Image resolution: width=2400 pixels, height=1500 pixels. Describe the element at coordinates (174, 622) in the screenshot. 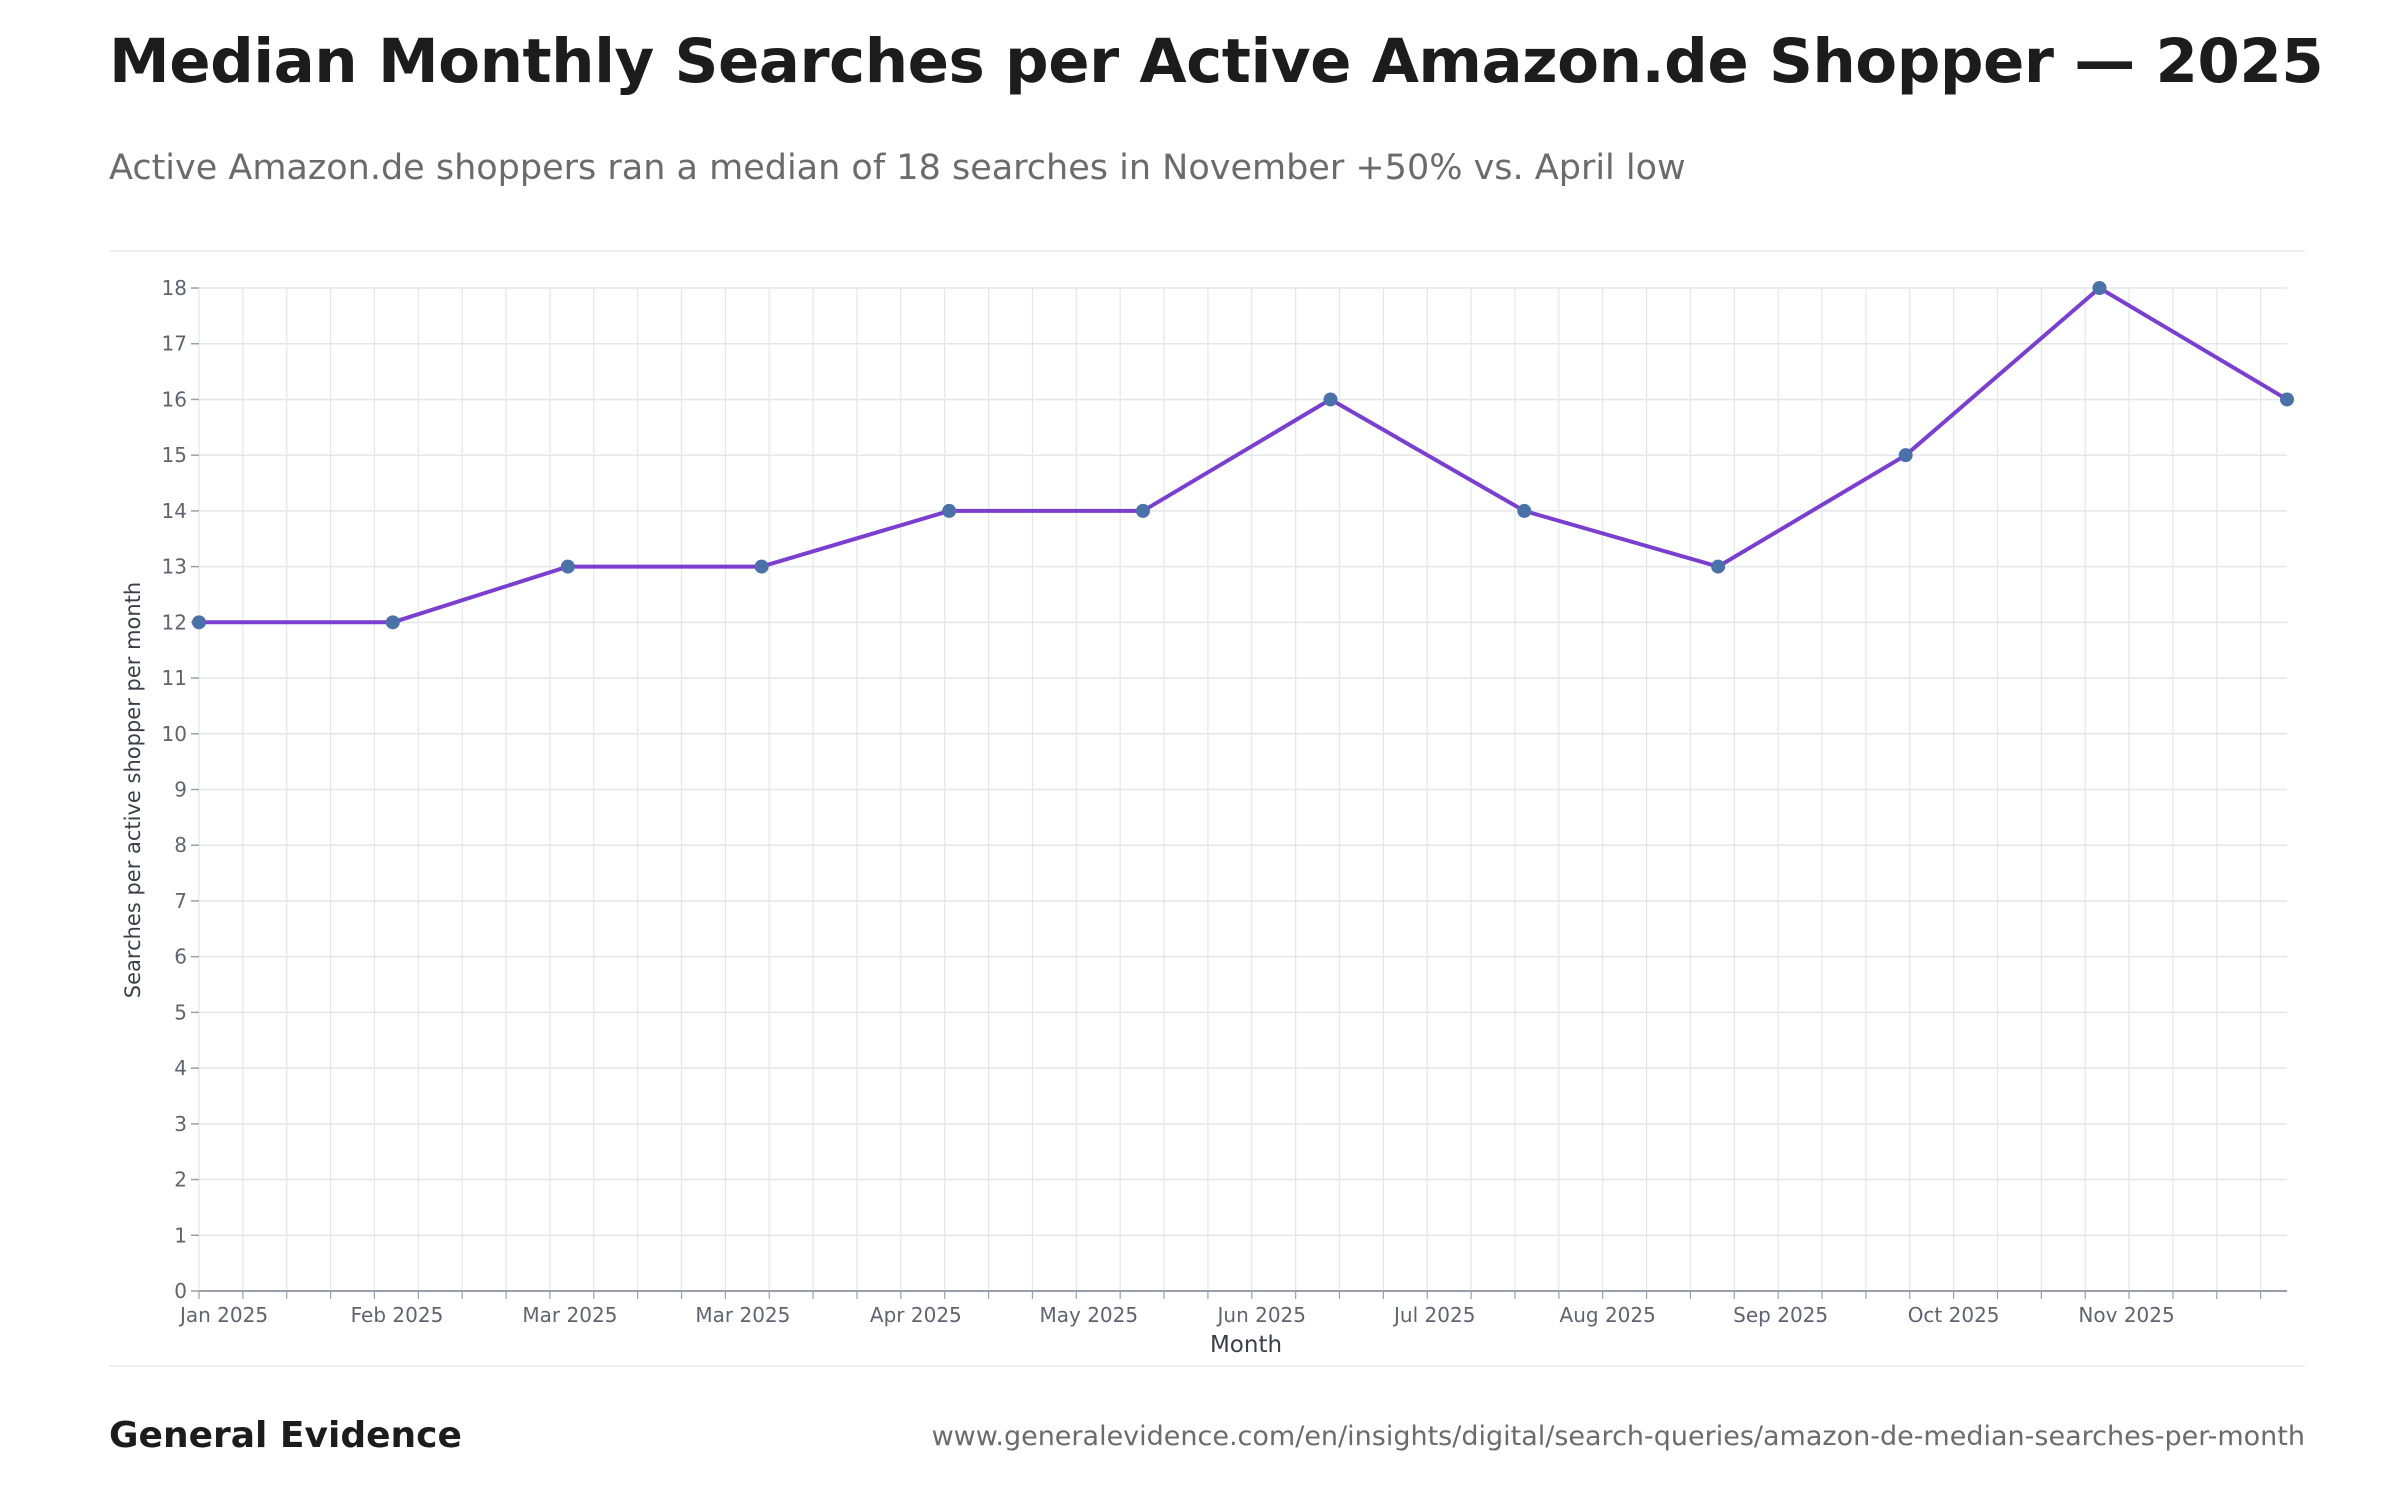

I see `y-tick-label: 12` at that location.